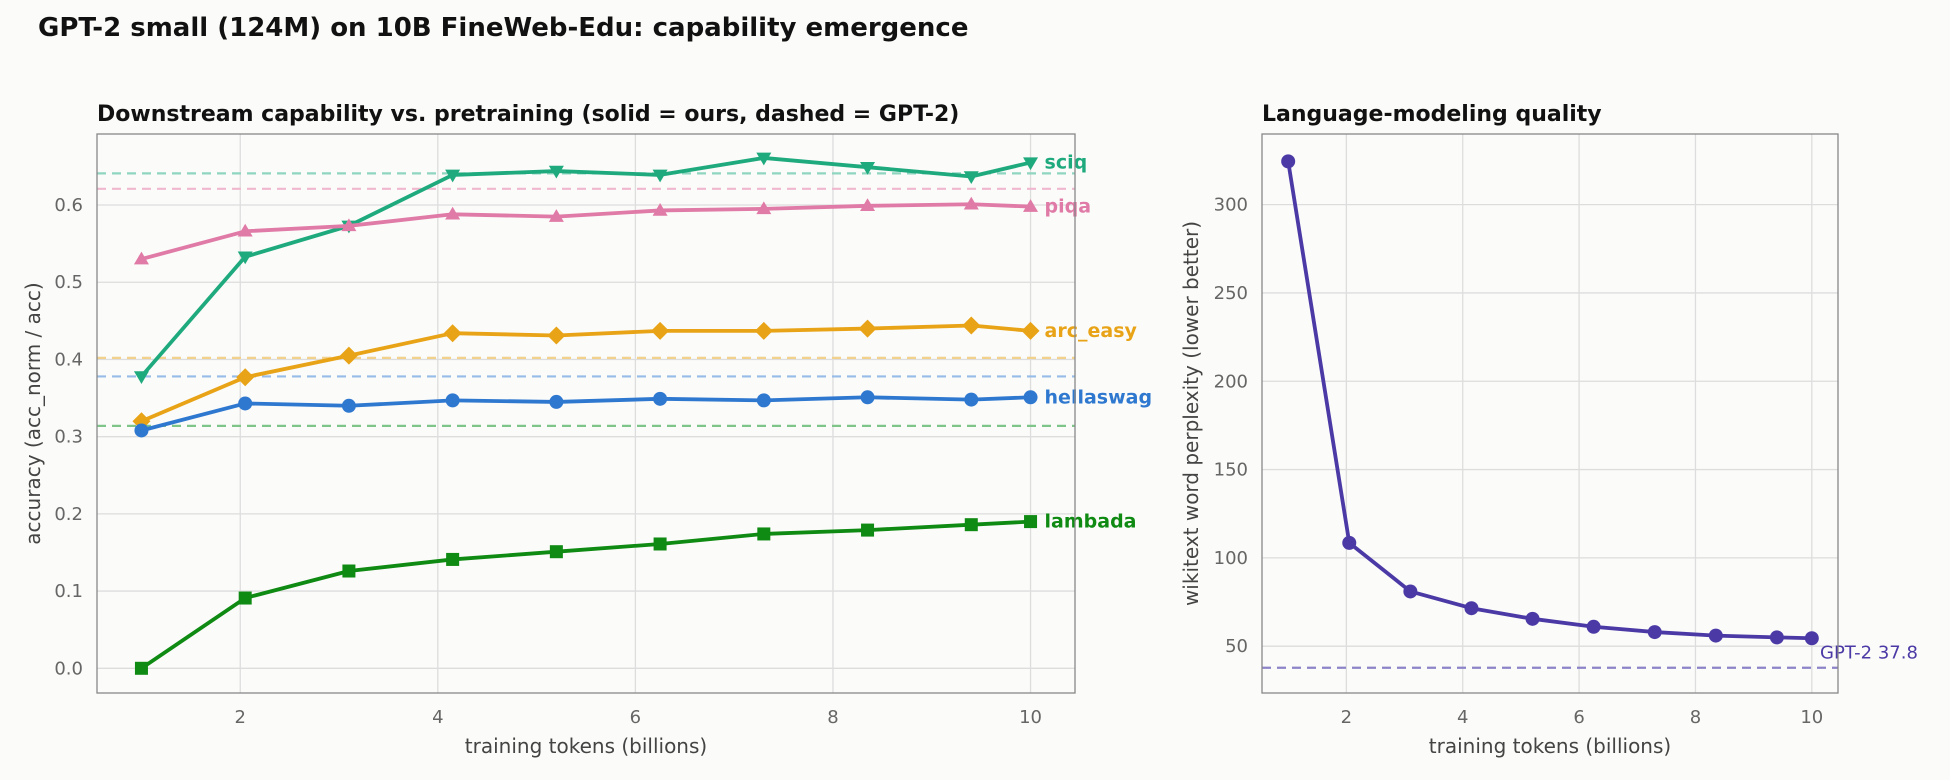 Image resolution: width=1950 pixels, height=780 pixels. What do you see at coordinates (1091, 522) in the screenshot?
I see `series-label-lambada: lambada` at bounding box center [1091, 522].